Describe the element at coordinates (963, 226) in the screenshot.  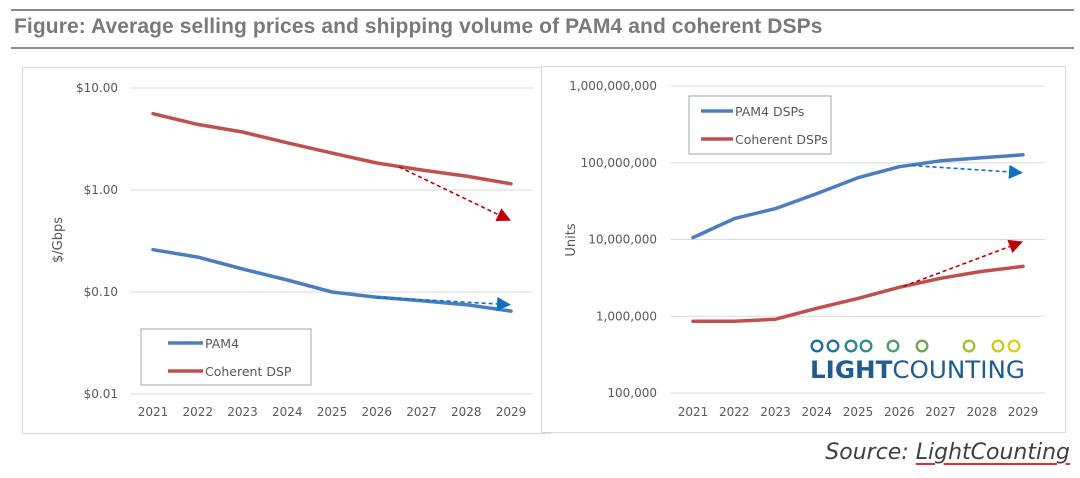
I see `volume-annotations` at that location.